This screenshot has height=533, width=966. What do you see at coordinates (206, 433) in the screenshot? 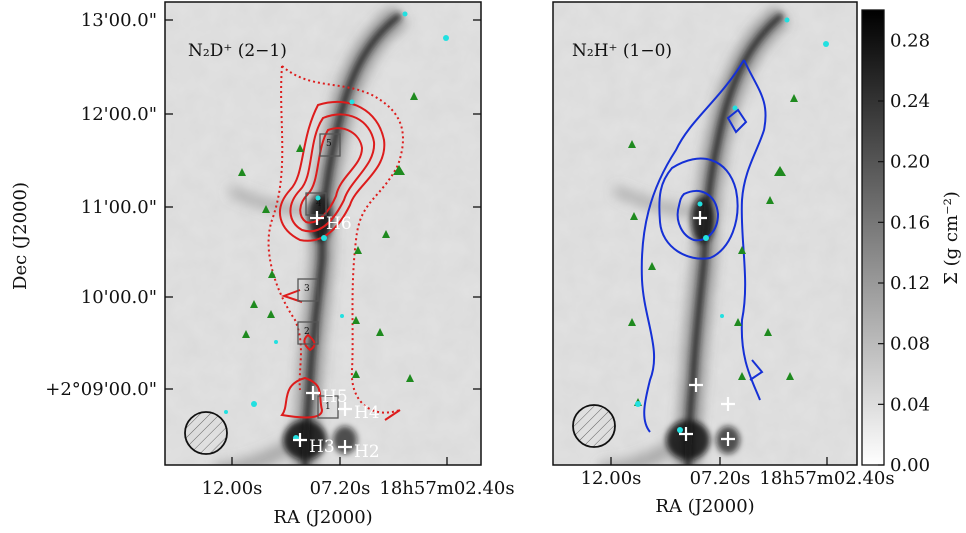
I see `left-beam` at bounding box center [206, 433].